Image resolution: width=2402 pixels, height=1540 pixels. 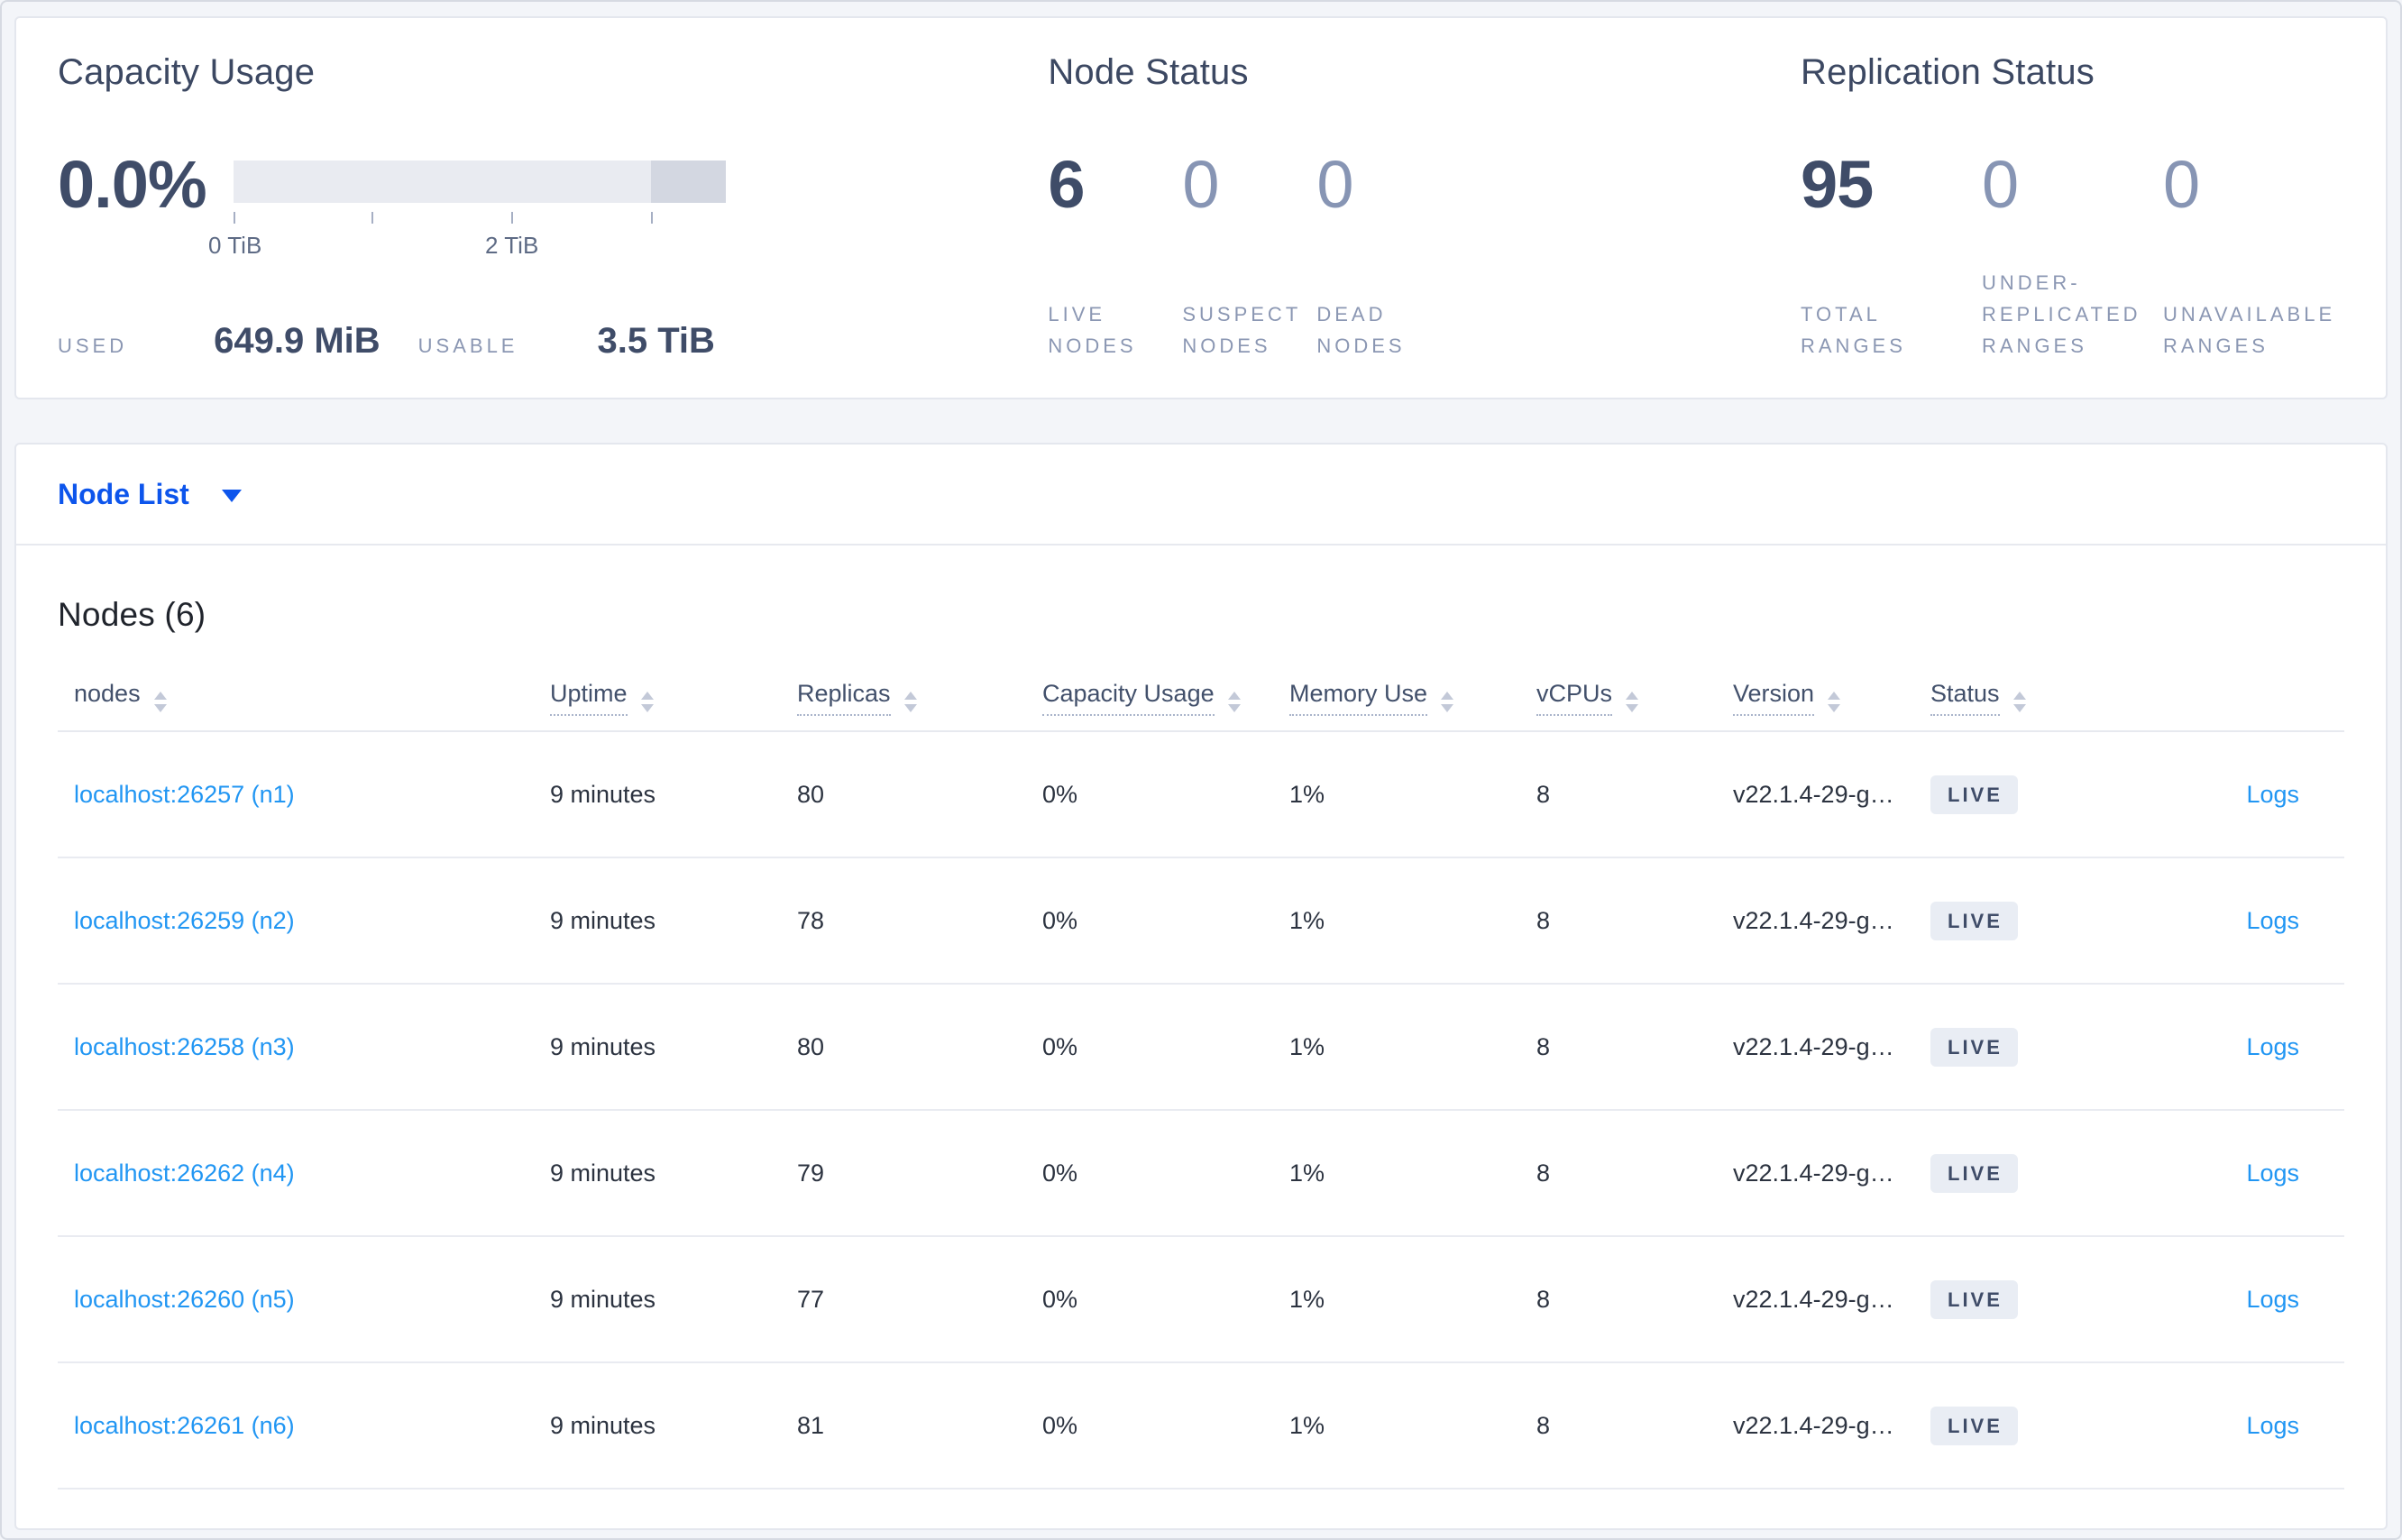 I want to click on node-address-link: localhost:26260 (n5), so click(x=184, y=1299).